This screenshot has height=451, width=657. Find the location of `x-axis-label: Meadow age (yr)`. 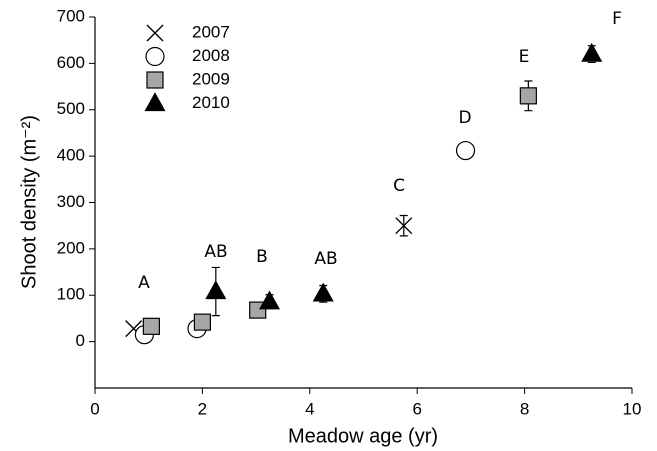

x-axis-label: Meadow age (yr) is located at coordinates (363, 436).